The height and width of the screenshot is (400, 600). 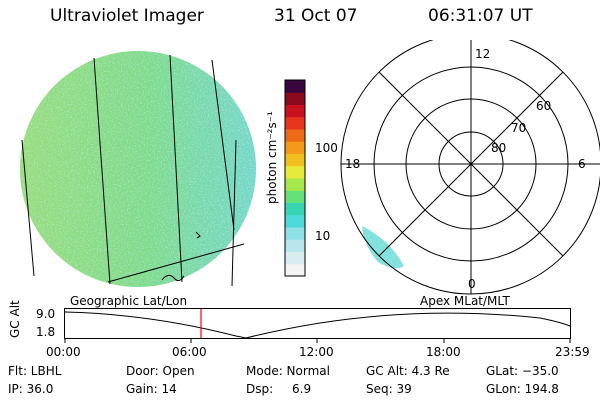 I want to click on colorbar, so click(x=295, y=178).